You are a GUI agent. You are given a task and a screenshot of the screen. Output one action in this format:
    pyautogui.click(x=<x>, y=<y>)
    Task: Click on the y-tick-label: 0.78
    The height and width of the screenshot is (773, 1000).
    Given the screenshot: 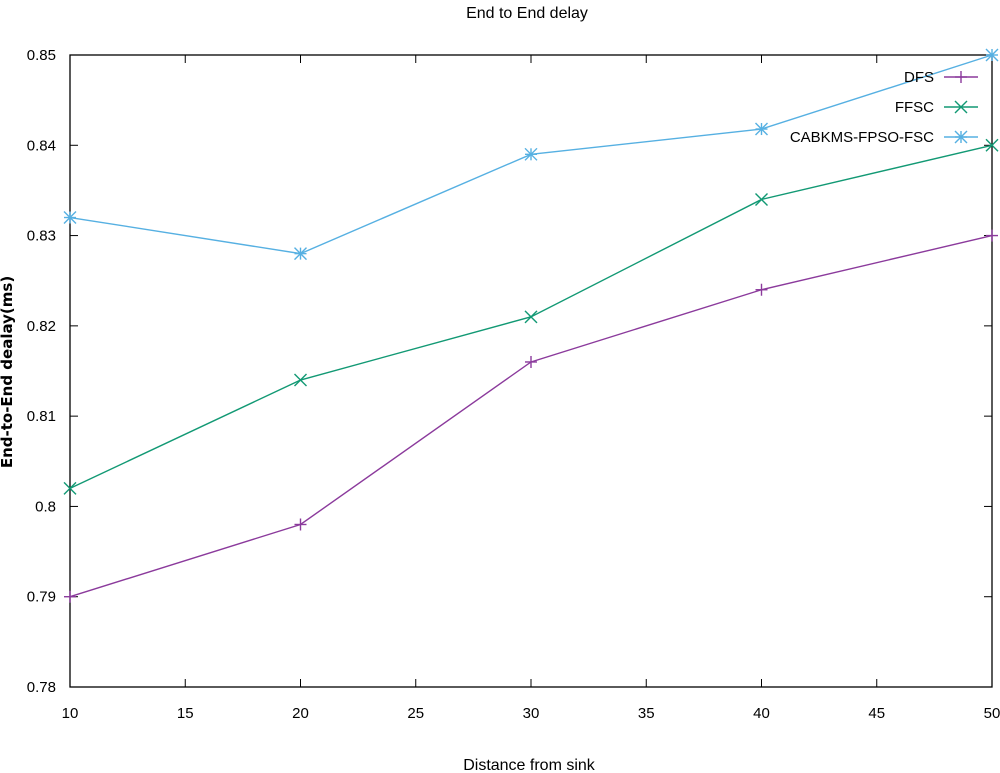 What is the action you would take?
    pyautogui.click(x=41, y=687)
    